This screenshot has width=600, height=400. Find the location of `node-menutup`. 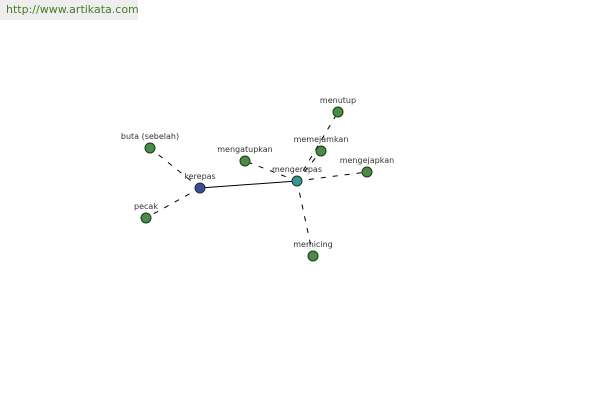

node-menutup is located at coordinates (338, 112).